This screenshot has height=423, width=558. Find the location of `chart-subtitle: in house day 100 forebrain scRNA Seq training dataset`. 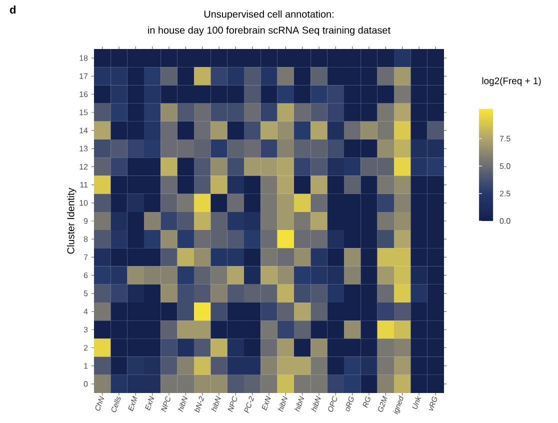

chart-subtitle: in house day 100 forebrain scRNA Seq training dataset is located at coordinates (269, 31).